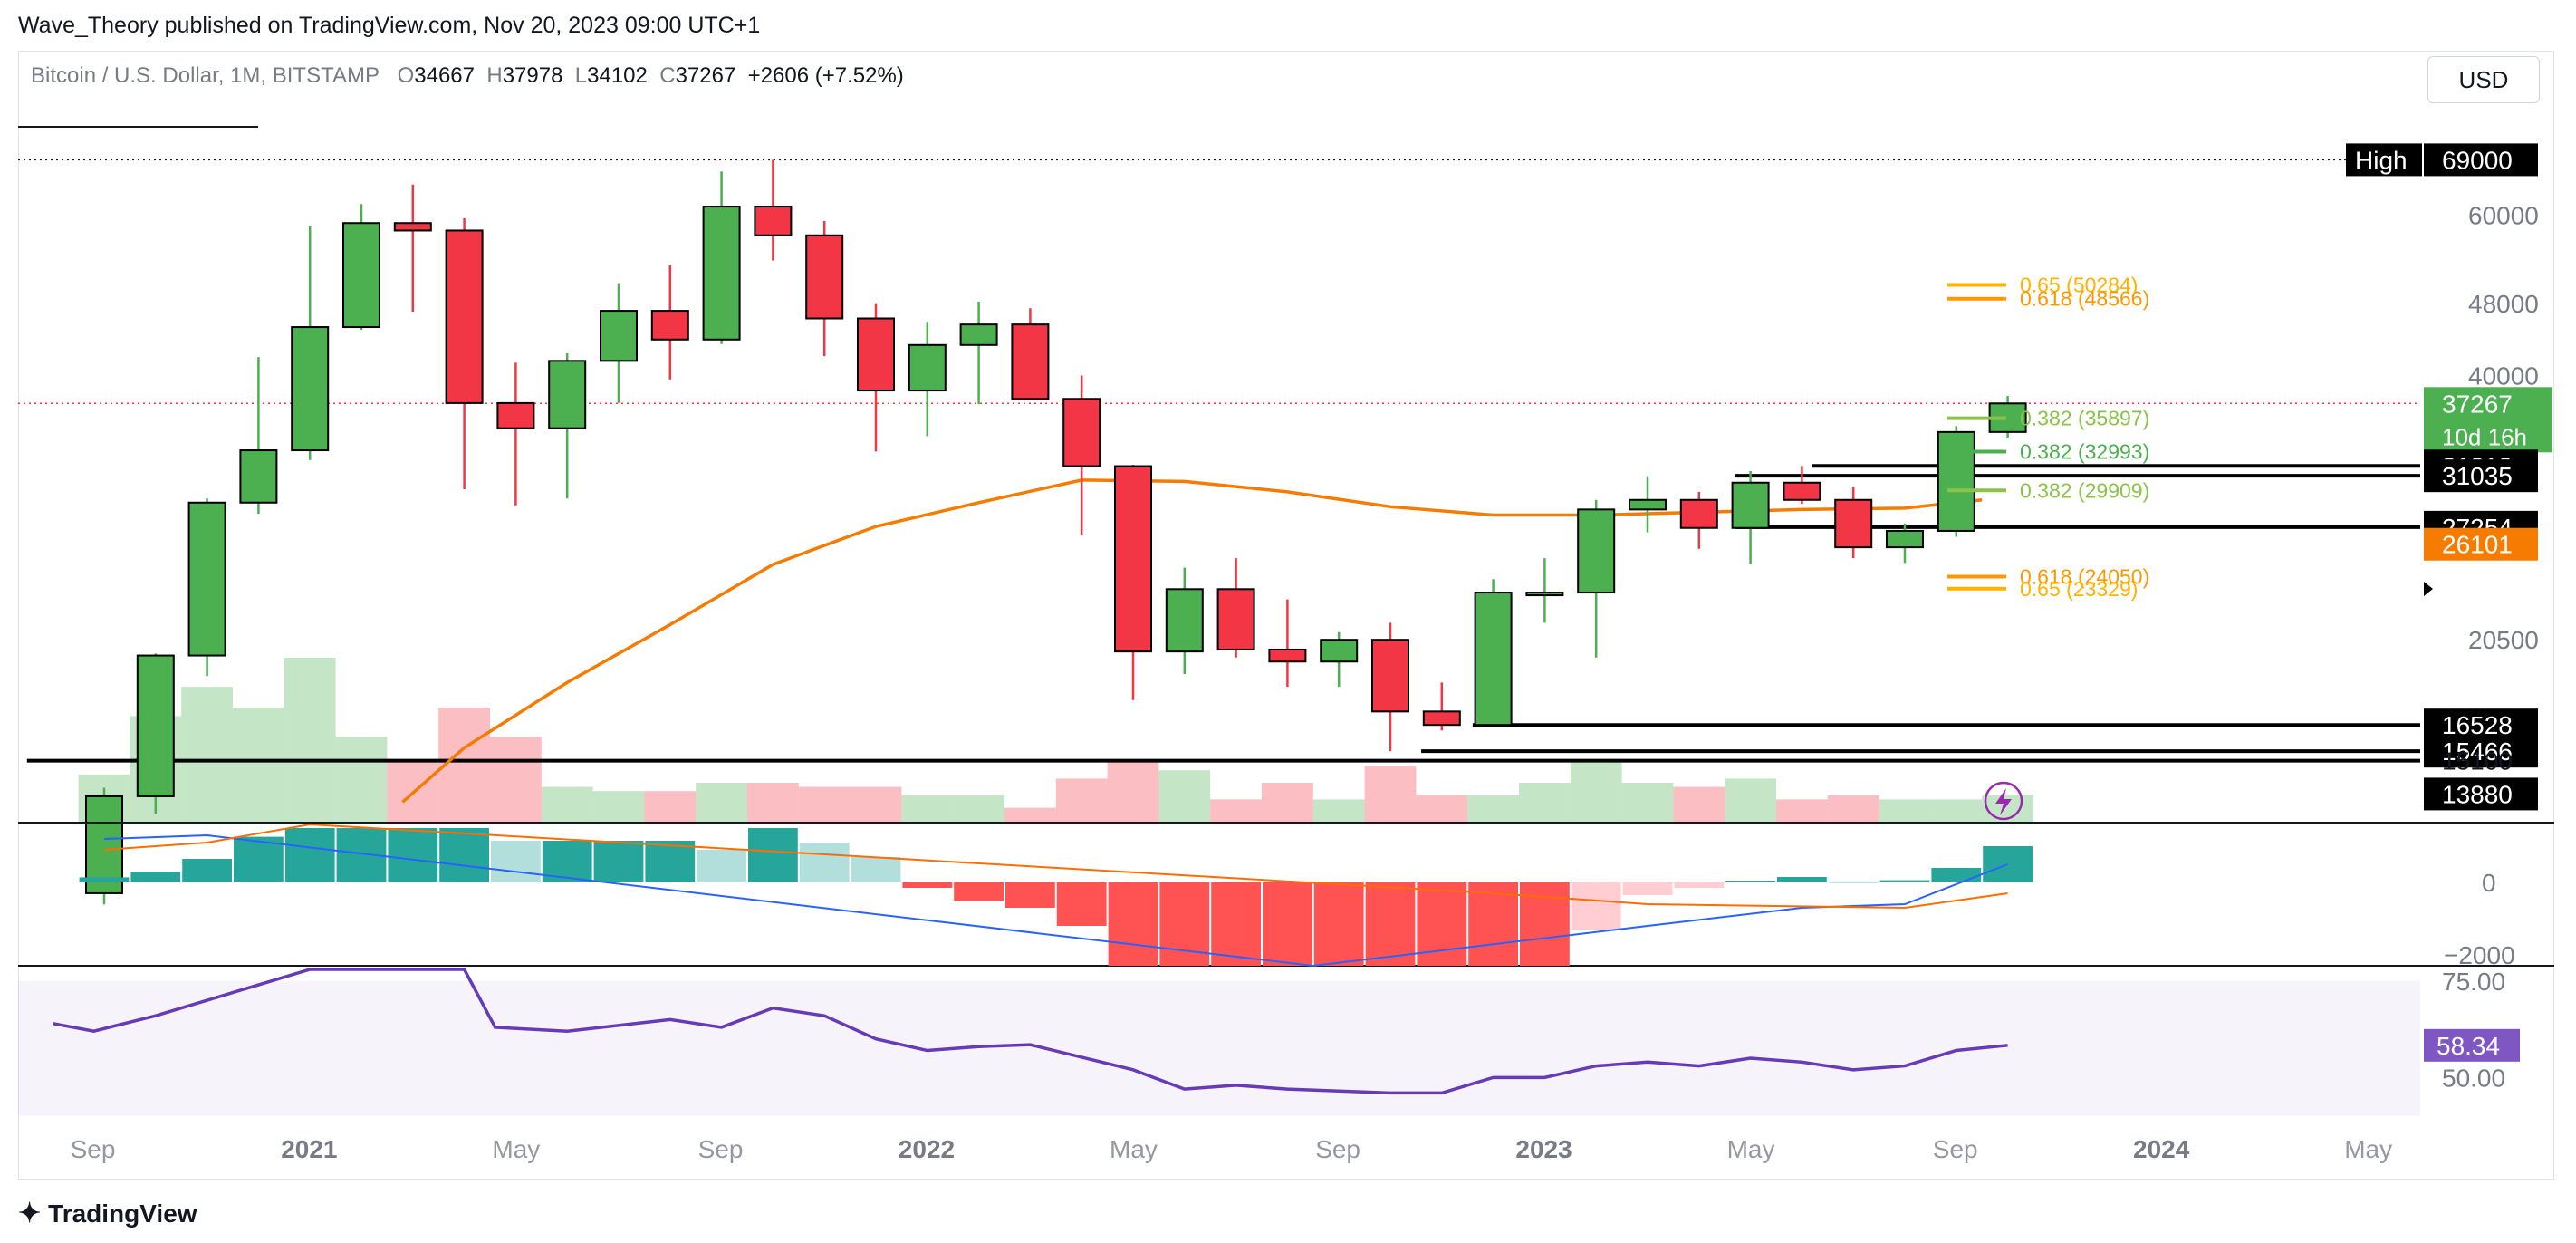  What do you see at coordinates (30, 1214) in the screenshot?
I see `tradingview-logo-icon: ✦` at bounding box center [30, 1214].